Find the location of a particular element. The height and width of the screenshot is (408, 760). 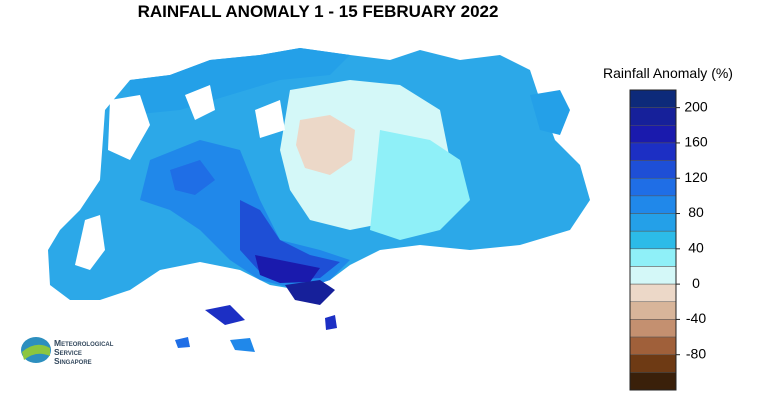

map-title: RAINFALL ANOMALY 1 - 15 FEBRUARY 2022 is located at coordinates (318, 11).